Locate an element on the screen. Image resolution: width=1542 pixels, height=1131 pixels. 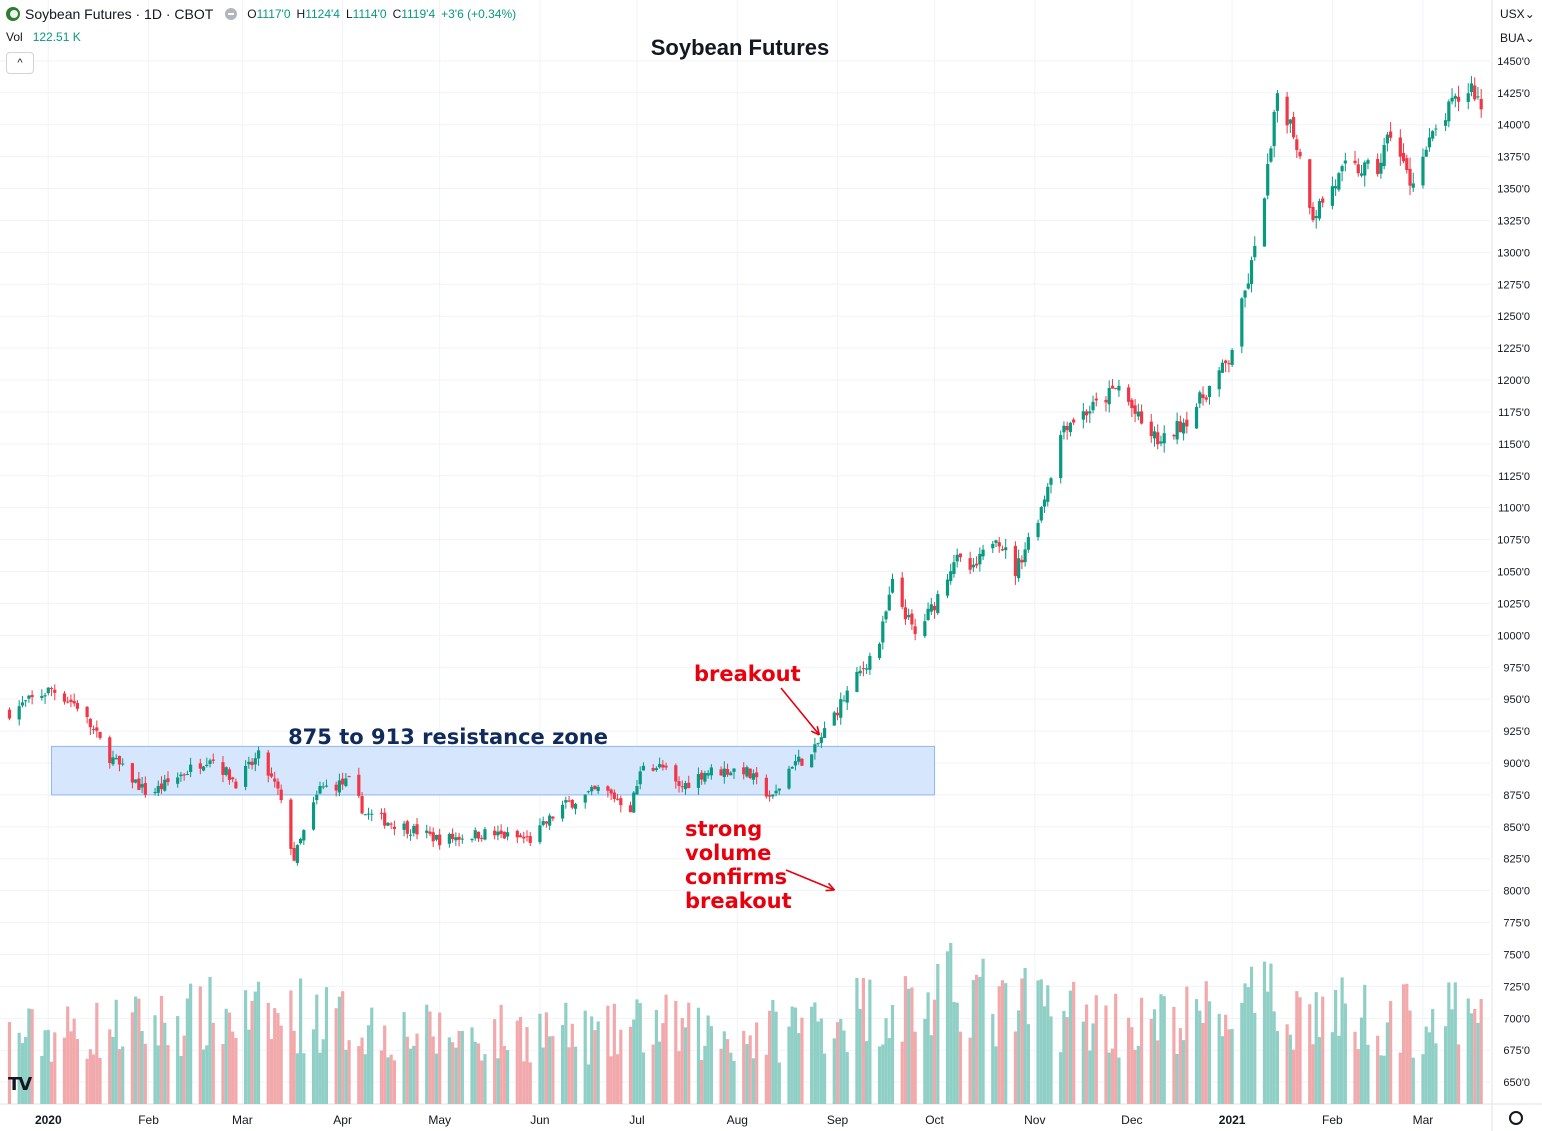
ohlc-high: H1124'4 is located at coordinates (318, 14).